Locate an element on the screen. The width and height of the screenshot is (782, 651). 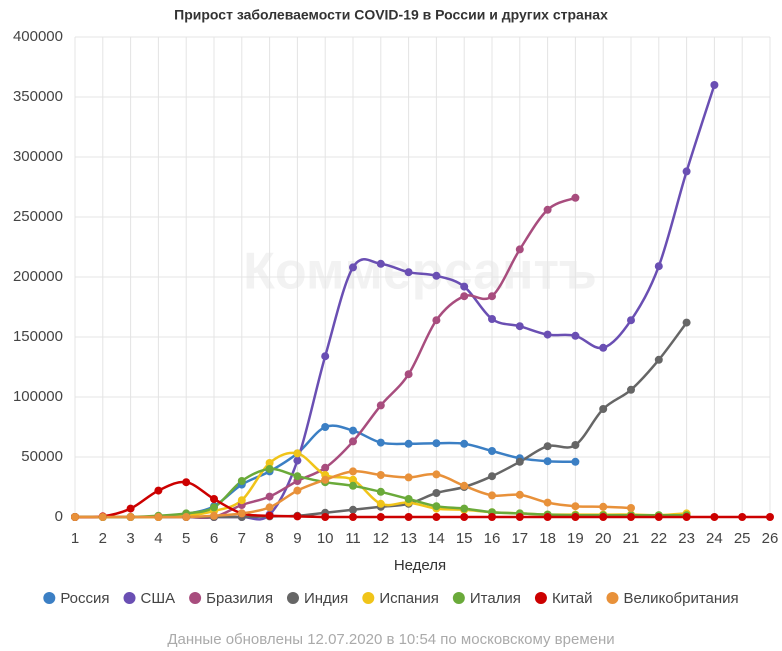
legend-item: Италия is located at coordinates (486, 598).